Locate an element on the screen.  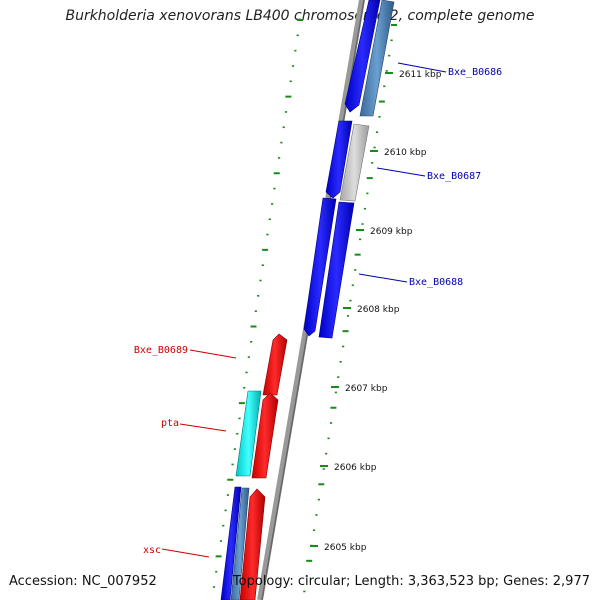
gene-bxe-b0688-arrow-b is located at coordinates (336, 270).